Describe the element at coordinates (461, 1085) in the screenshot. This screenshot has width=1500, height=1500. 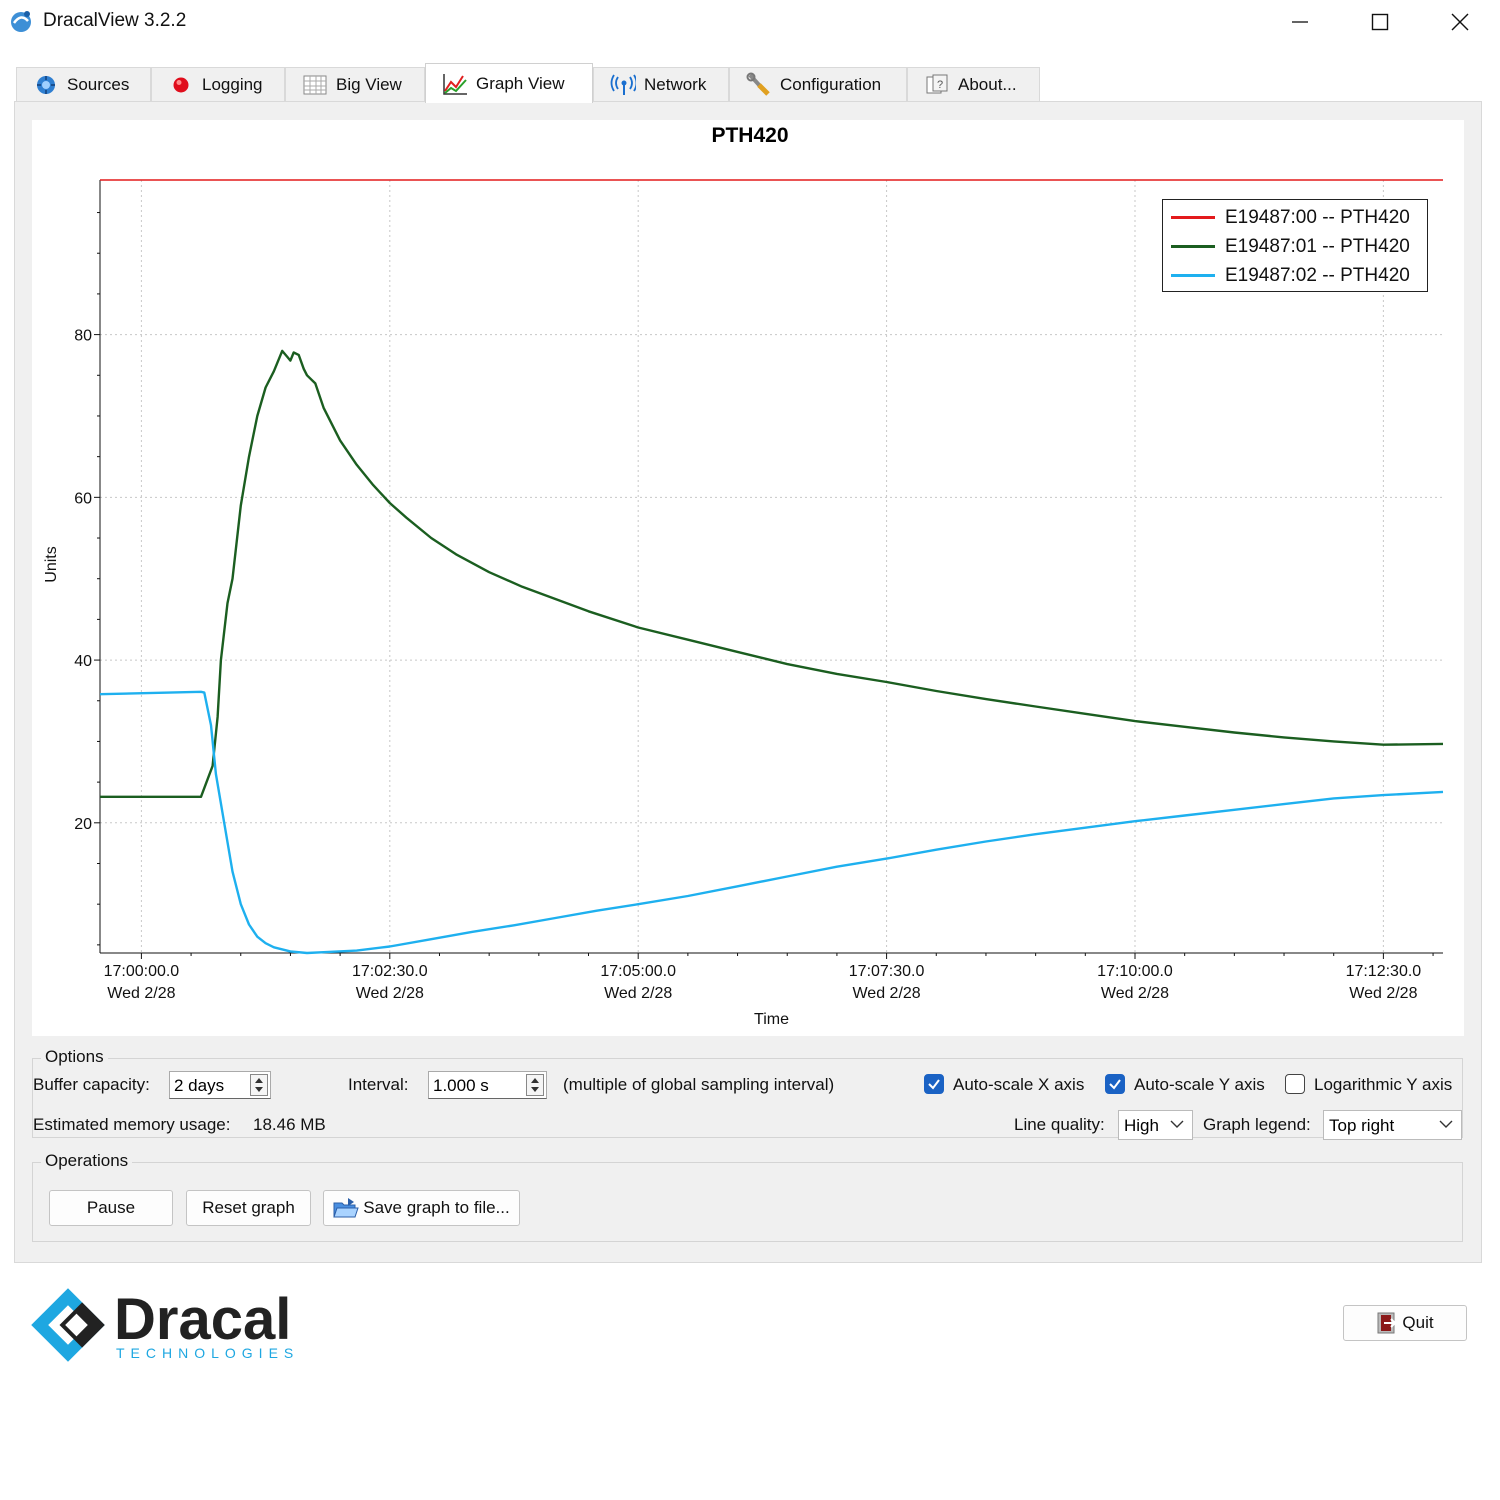
I see `interval-value: 1.000 s` at that location.